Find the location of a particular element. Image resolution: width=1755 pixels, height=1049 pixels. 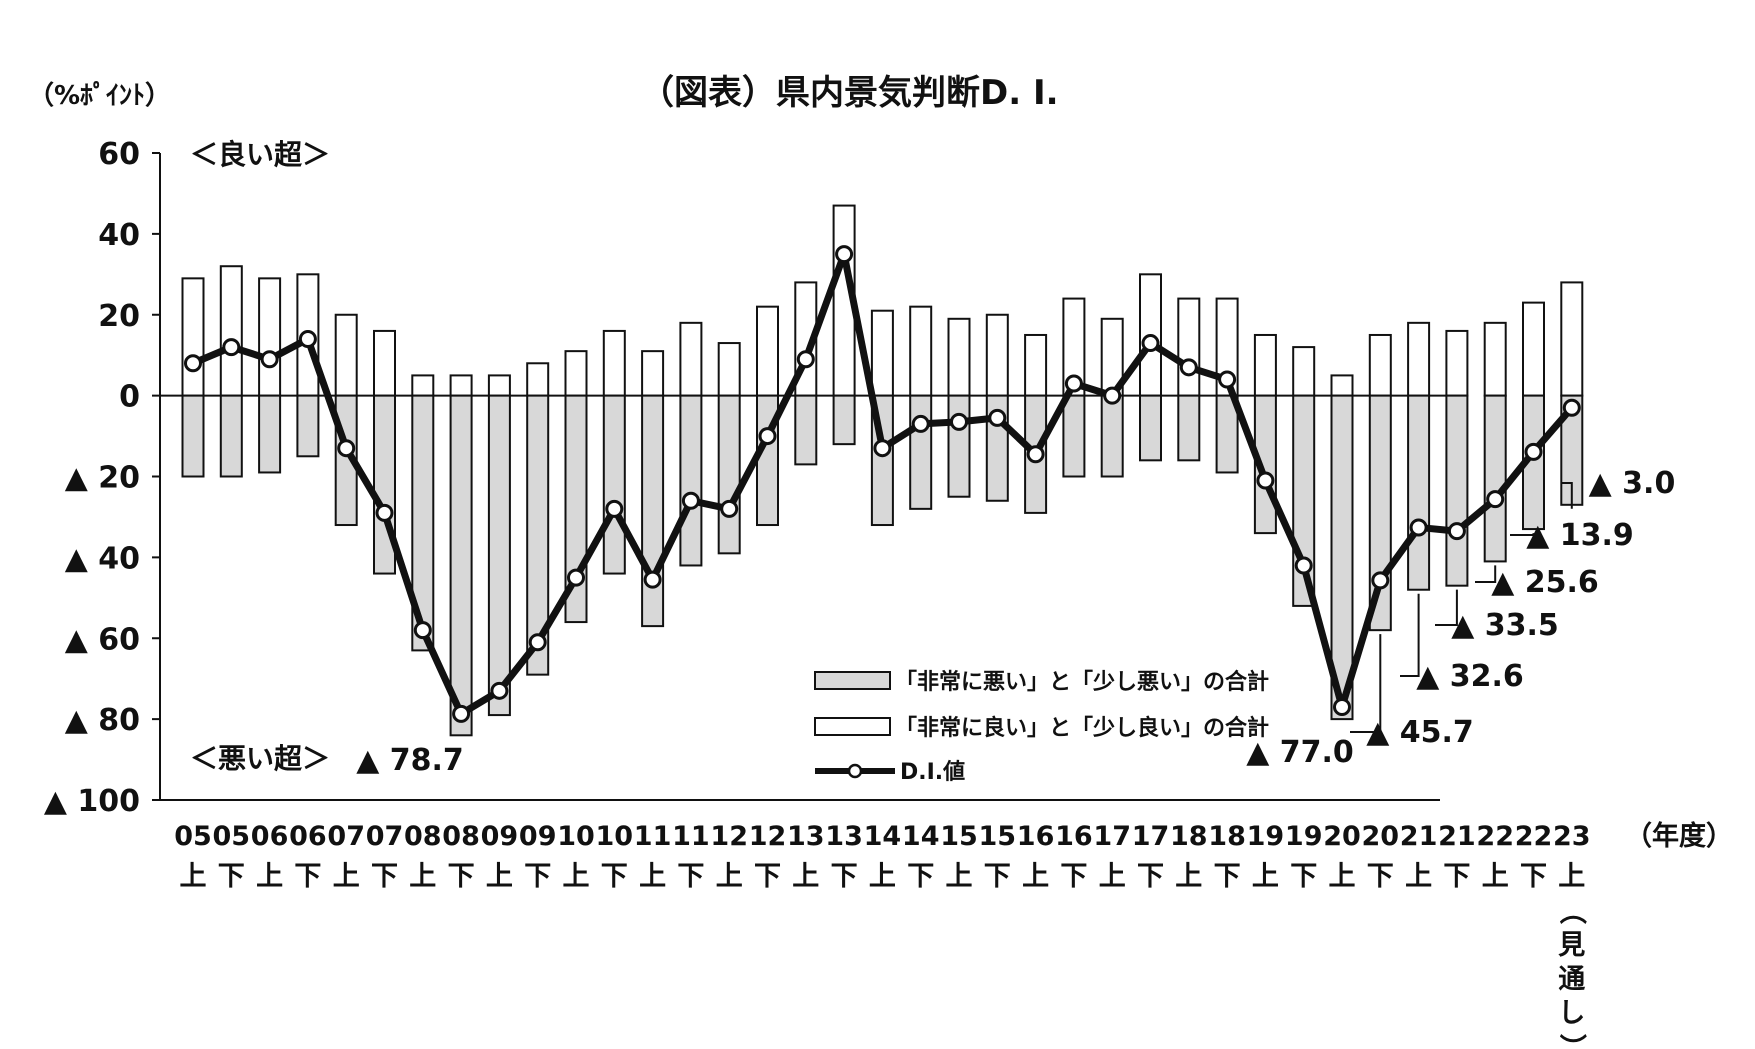

annotation-label: ▲ 77.0 is located at coordinates (1300, 752).